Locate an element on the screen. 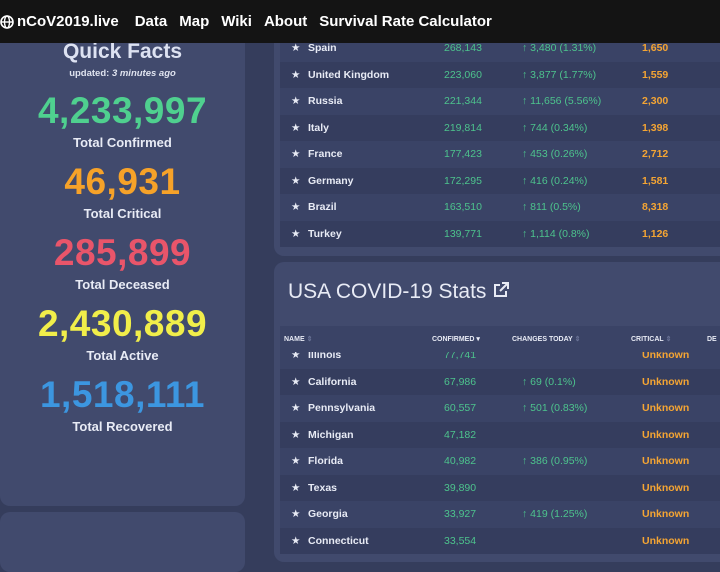 The width and height of the screenshot is (720, 572). table-row: ★ Russia 221,344 ↑ 11,656 (5.56%) 2,300 is located at coordinates (500, 101).